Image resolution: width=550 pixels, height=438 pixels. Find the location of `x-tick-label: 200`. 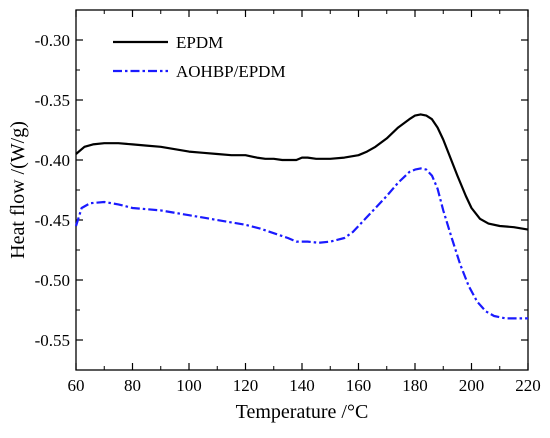

x-tick-label: 200 is located at coordinates (472, 385).